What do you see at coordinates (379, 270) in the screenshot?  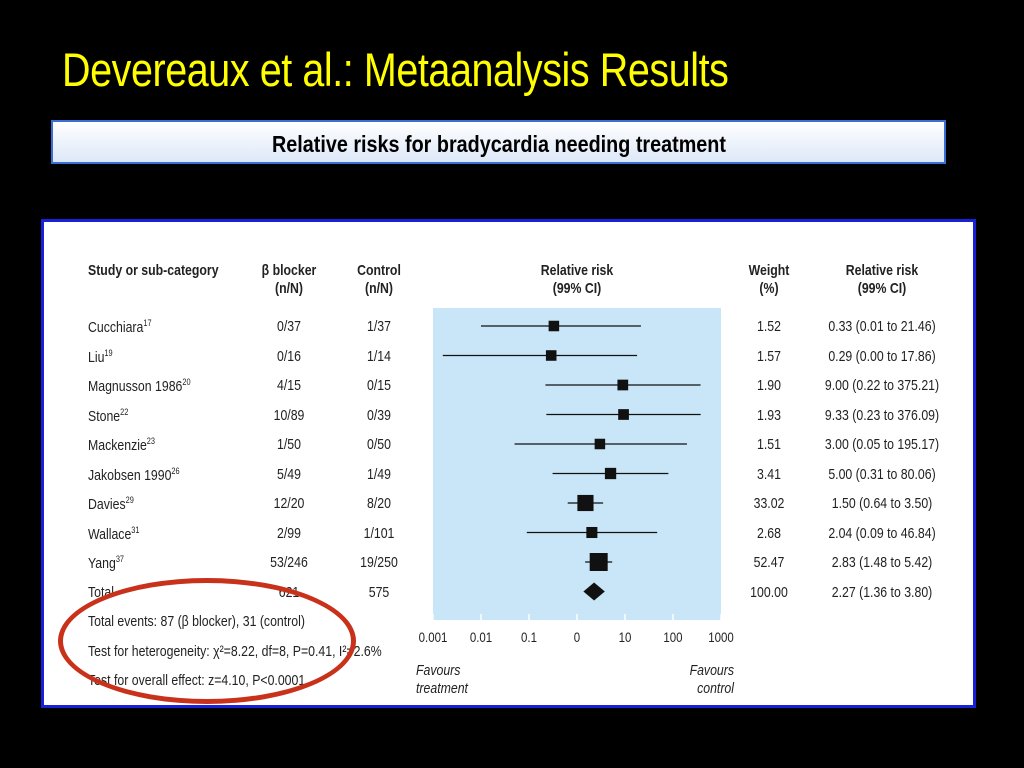 I see `header-control: Control` at bounding box center [379, 270].